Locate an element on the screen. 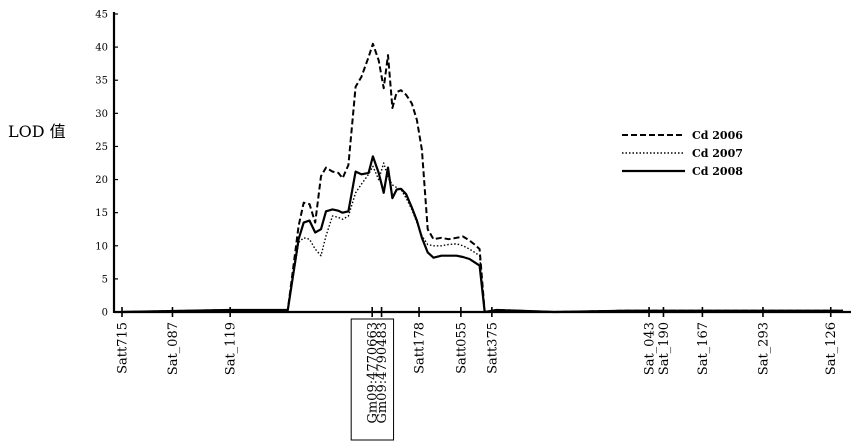  y-tick-label: 35 is located at coordinates (101, 81).